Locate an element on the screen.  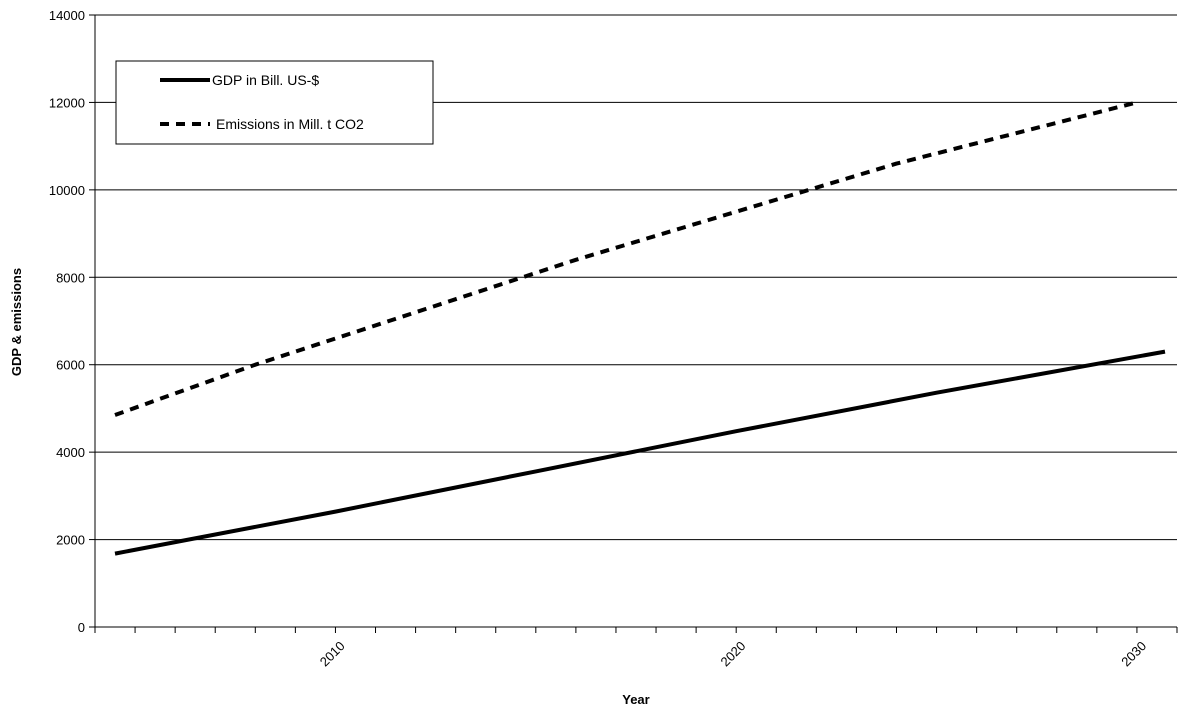
x-tick-label: 2030 is located at coordinates (1133, 653).